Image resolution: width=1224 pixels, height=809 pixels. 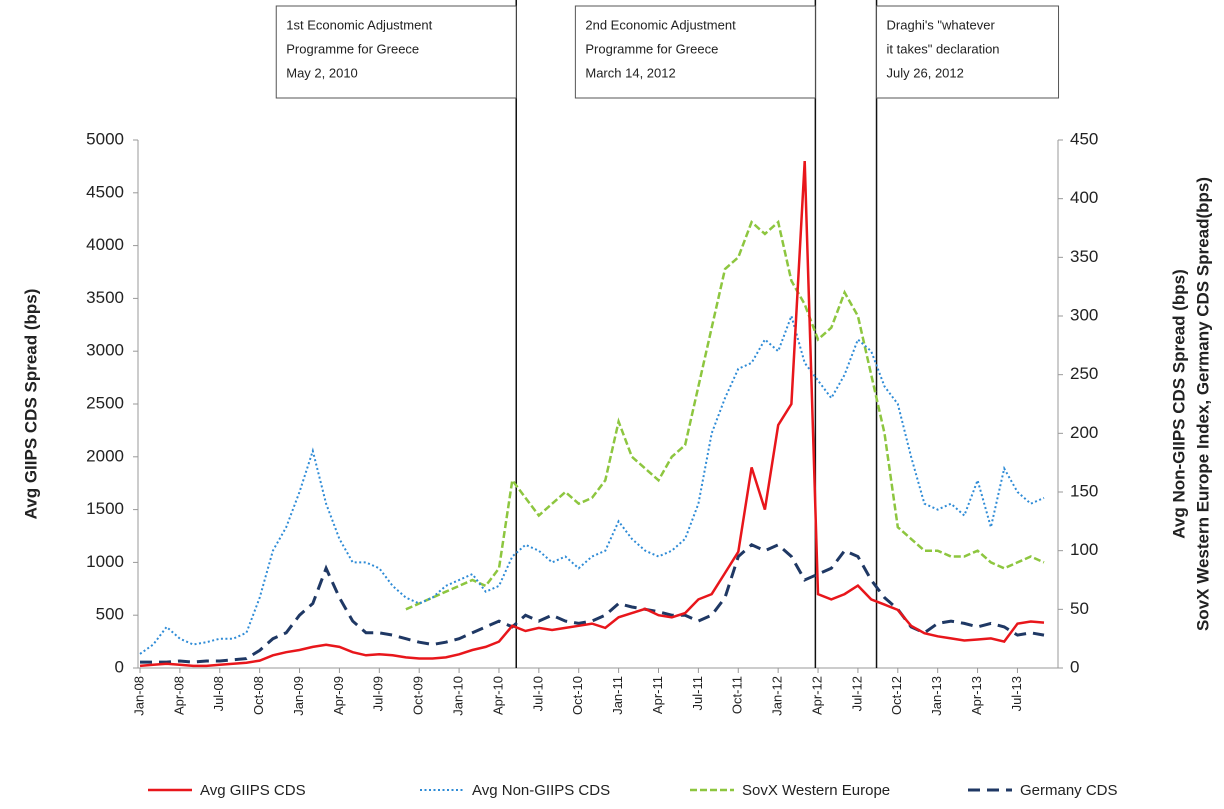 What do you see at coordinates (338, 695) in the screenshot?
I see `x-tick-label: Apr-09` at bounding box center [338, 695].